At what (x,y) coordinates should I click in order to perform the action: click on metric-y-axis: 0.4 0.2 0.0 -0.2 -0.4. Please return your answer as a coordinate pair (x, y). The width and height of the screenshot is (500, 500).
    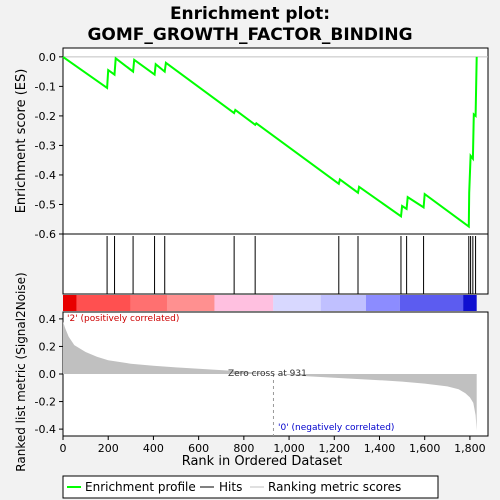
    Looking at the image, I should click on (49, 374).